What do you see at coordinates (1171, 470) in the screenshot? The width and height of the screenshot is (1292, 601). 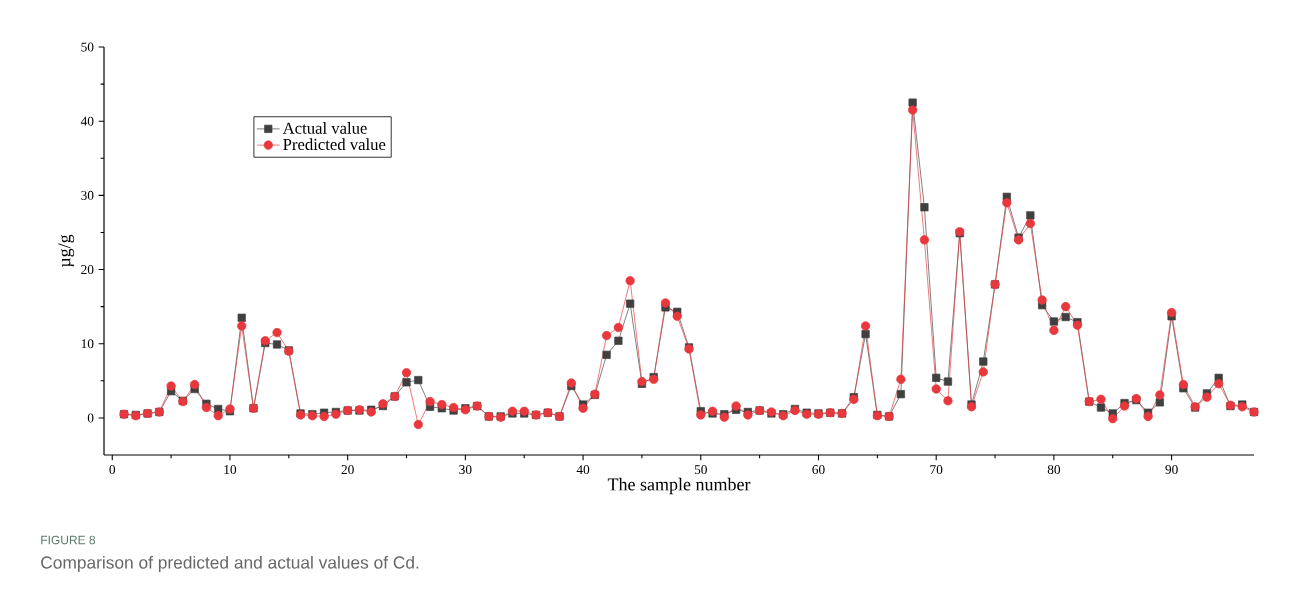 I see `x-tick-label: 90` at bounding box center [1171, 470].